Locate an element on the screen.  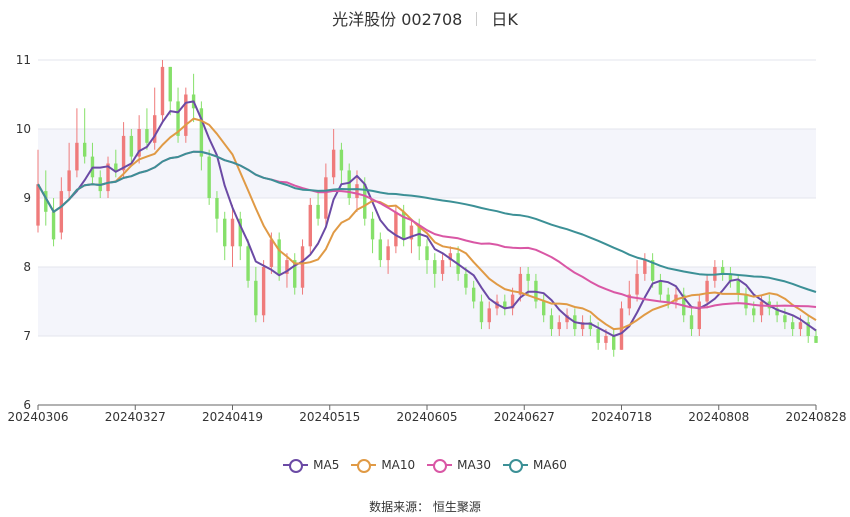
x-tick-label: 20240627 is located at coordinates (524, 417).